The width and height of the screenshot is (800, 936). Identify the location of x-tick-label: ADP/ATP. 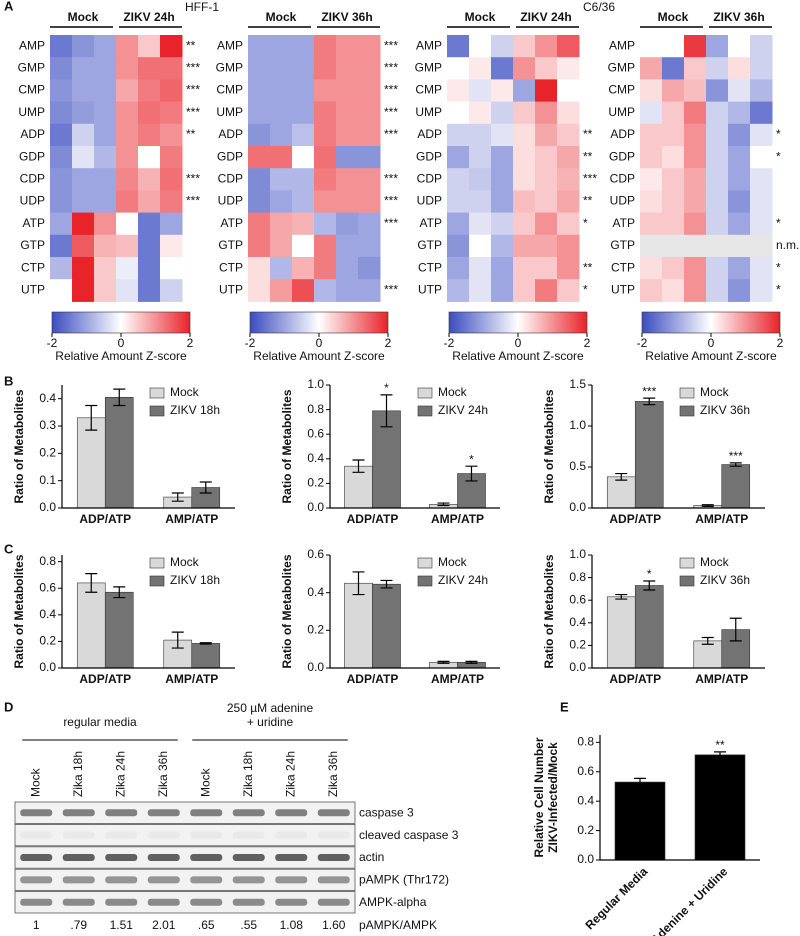
(373, 679).